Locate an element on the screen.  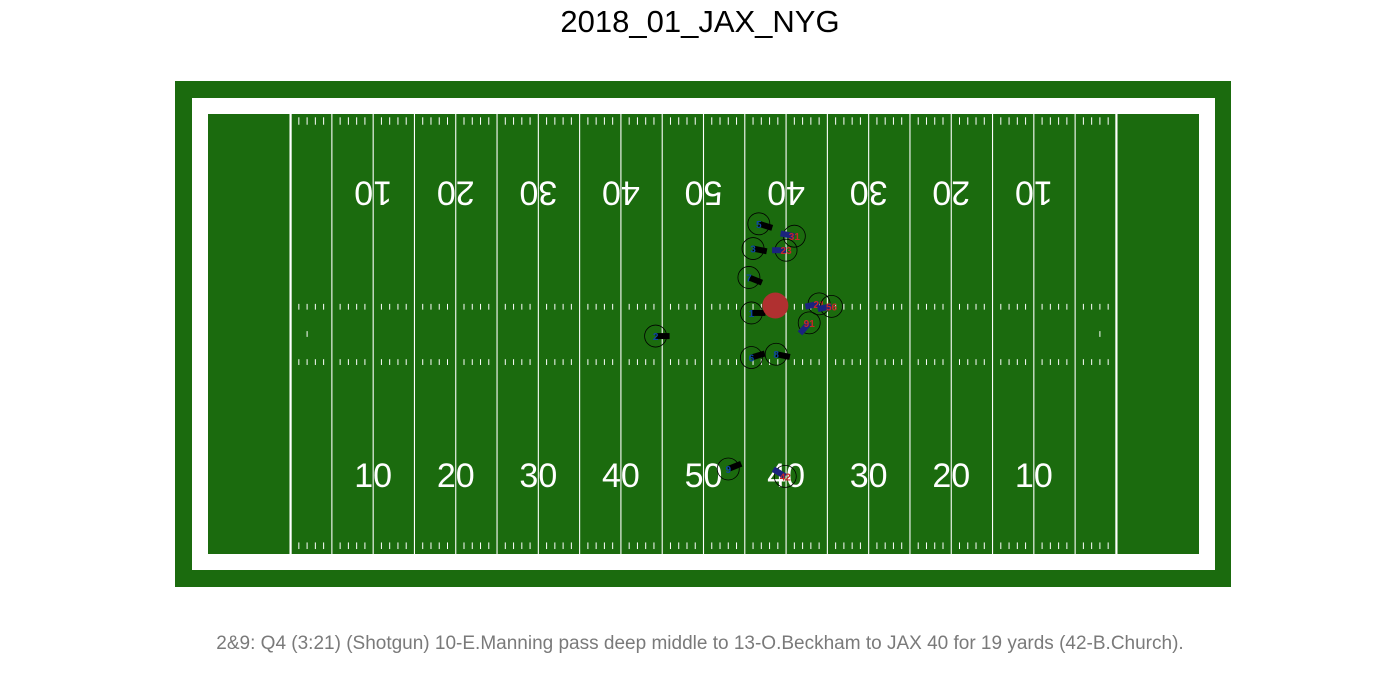
player-jersey-number: 31 is located at coordinates (795, 237).